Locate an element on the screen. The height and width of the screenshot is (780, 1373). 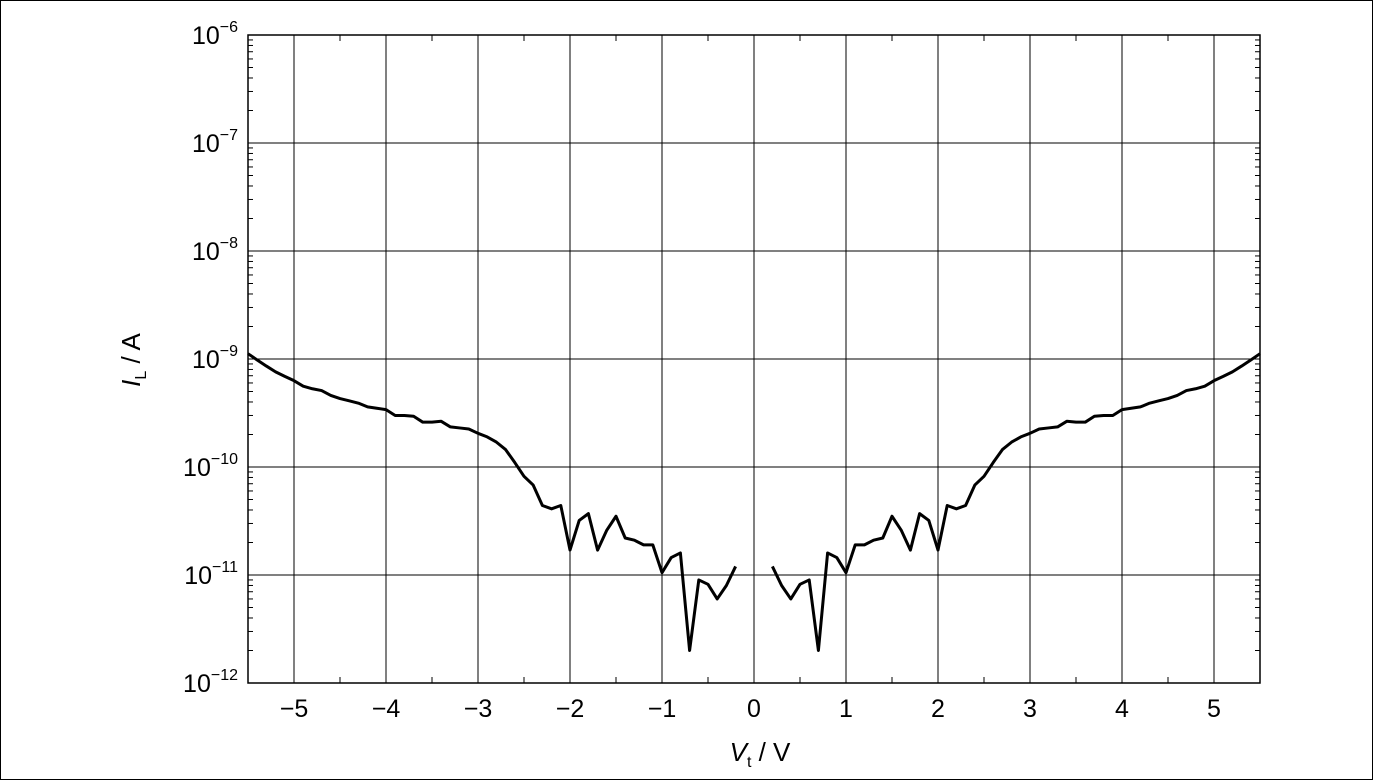
y-tick-label: 10⁻¹⁰ is located at coordinates (210, 466).